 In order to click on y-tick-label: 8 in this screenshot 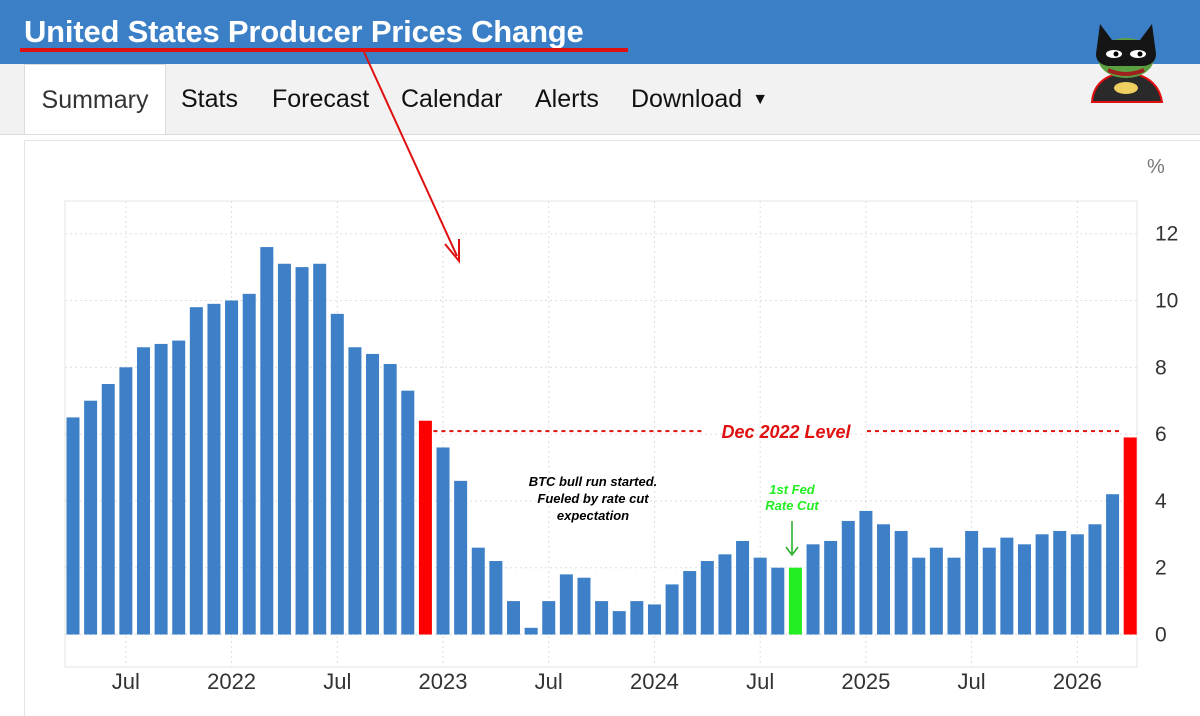, I will do `click(1161, 367)`.